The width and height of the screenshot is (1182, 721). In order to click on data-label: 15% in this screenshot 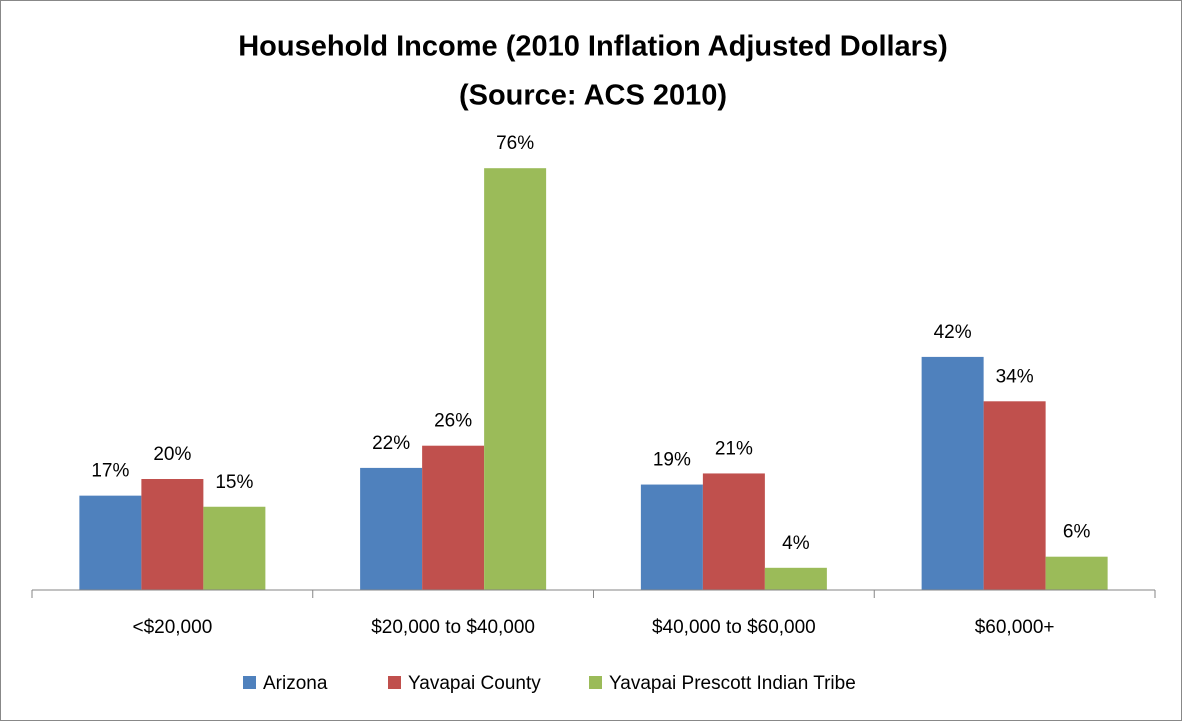, I will do `click(234, 482)`.